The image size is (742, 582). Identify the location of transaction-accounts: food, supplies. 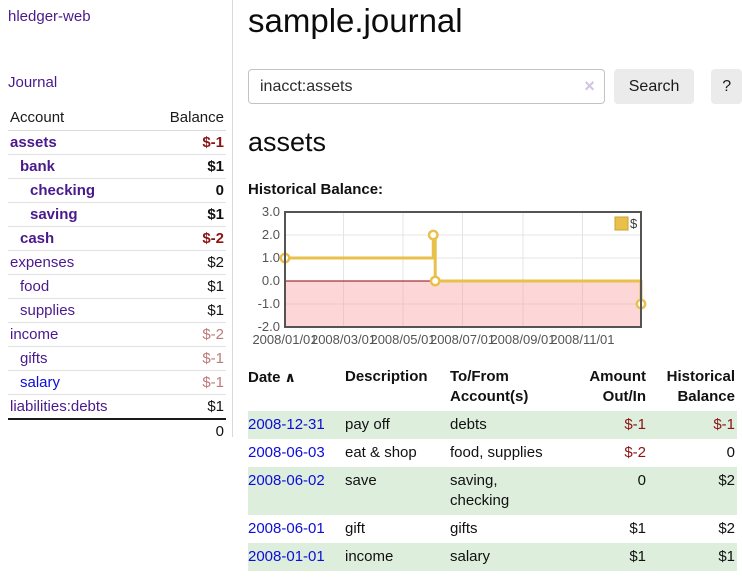
(496, 452).